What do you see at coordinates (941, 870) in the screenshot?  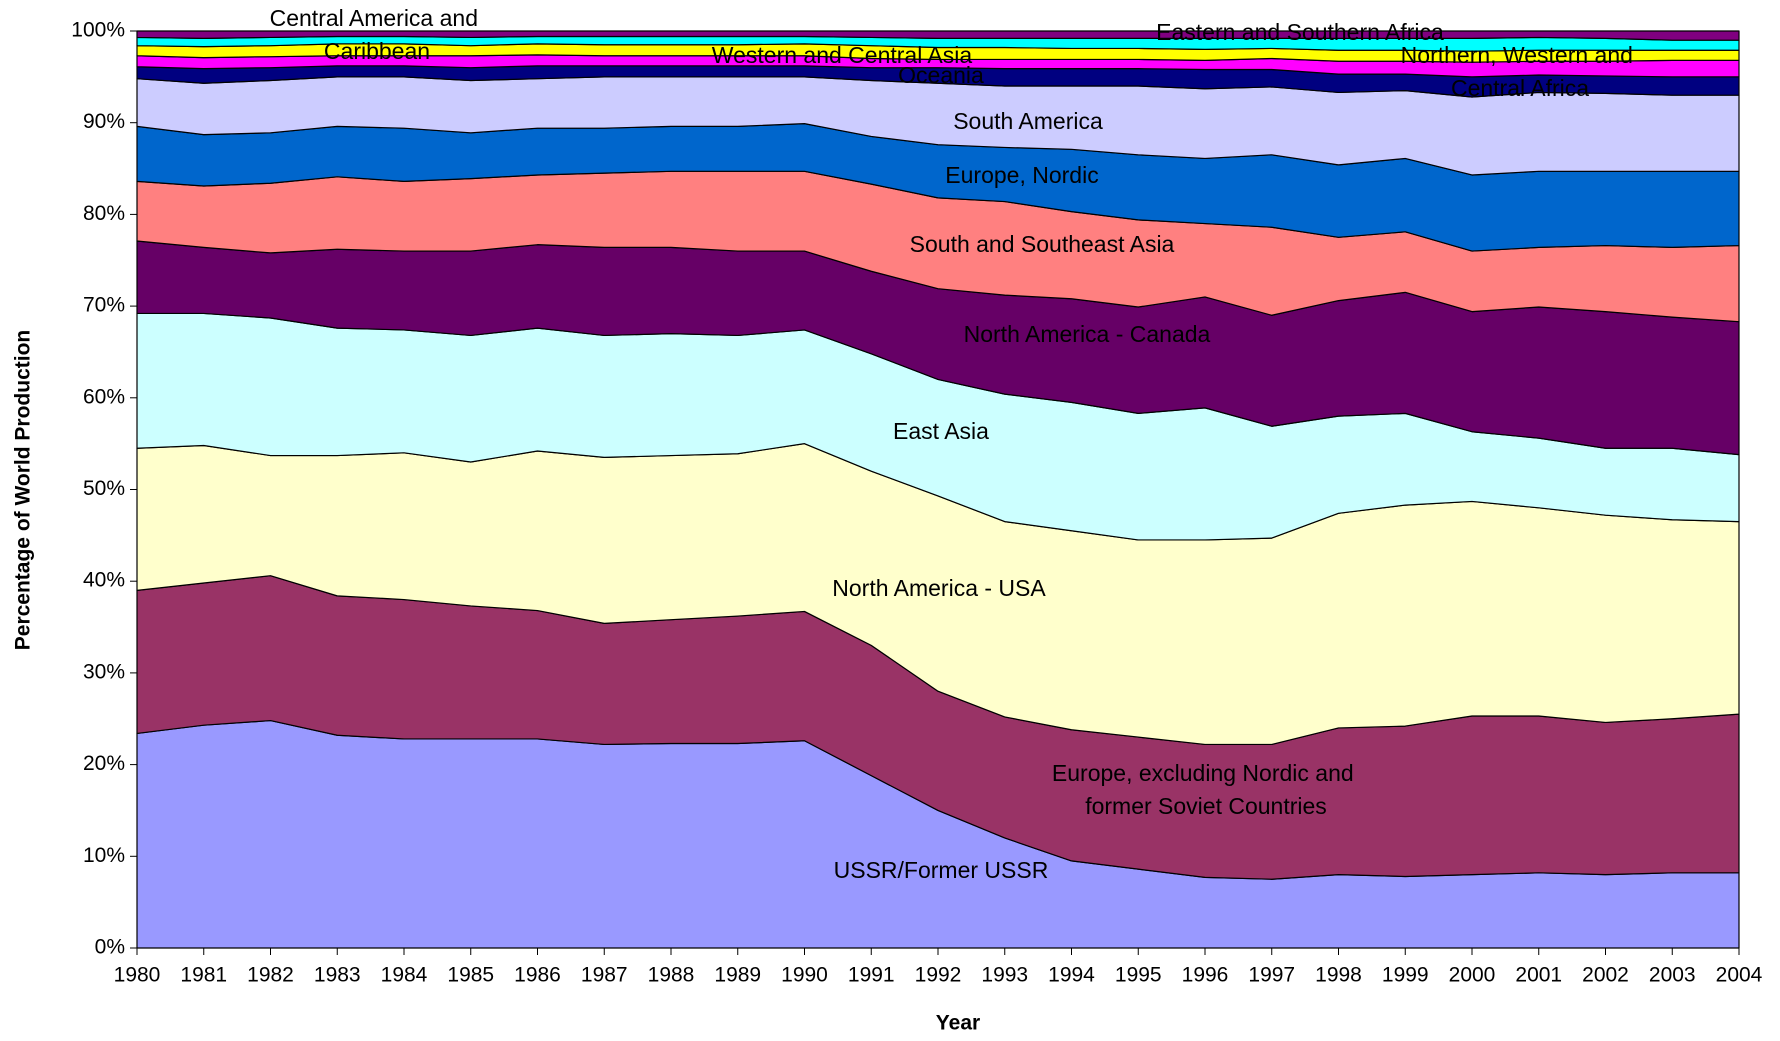 I see `series-label: USSR/Former USSR` at bounding box center [941, 870].